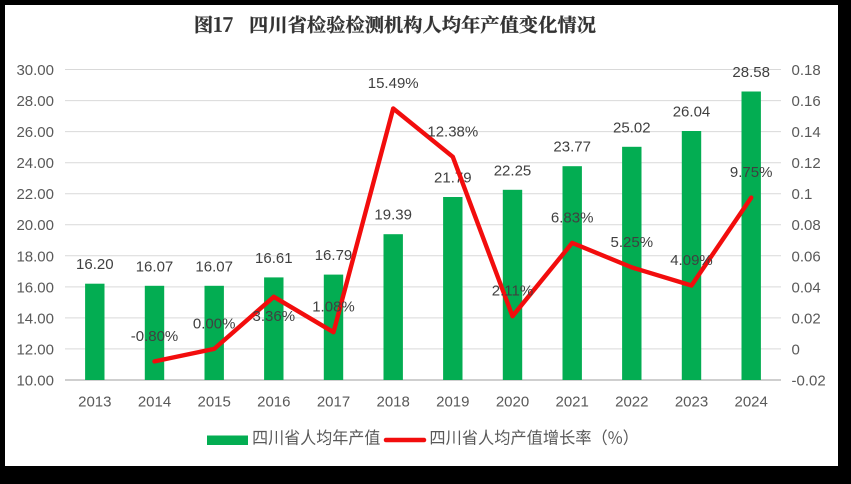  What do you see at coordinates (154, 401) in the screenshot?
I see `svg-text: 2014` at bounding box center [154, 401].